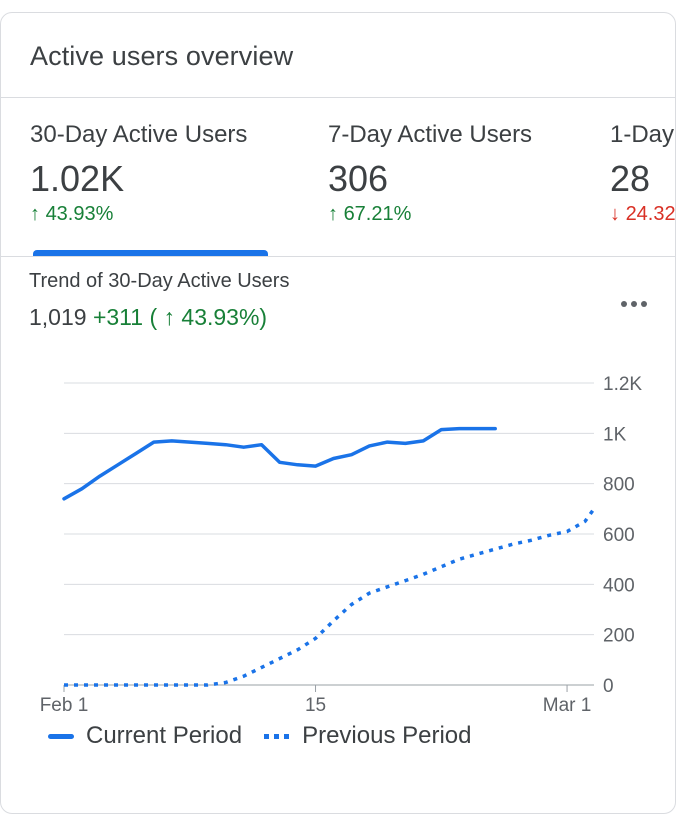 This screenshot has height=814, width=678. What do you see at coordinates (338, 97) in the screenshot?
I see `header-divider` at bounding box center [338, 97].